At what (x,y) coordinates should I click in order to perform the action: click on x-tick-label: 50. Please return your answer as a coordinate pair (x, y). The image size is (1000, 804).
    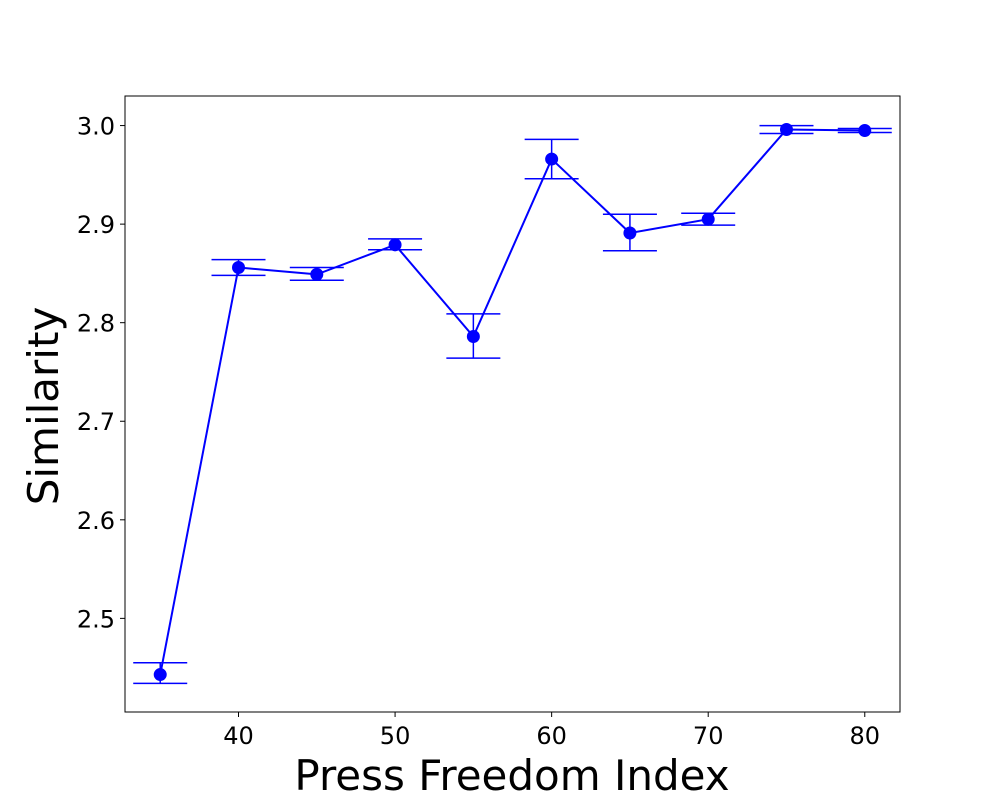
    Looking at the image, I should click on (395, 736).